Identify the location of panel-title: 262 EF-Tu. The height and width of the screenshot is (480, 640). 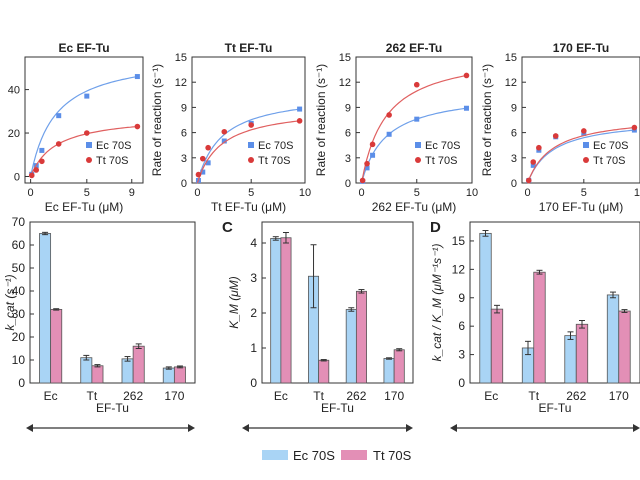
(414, 48).